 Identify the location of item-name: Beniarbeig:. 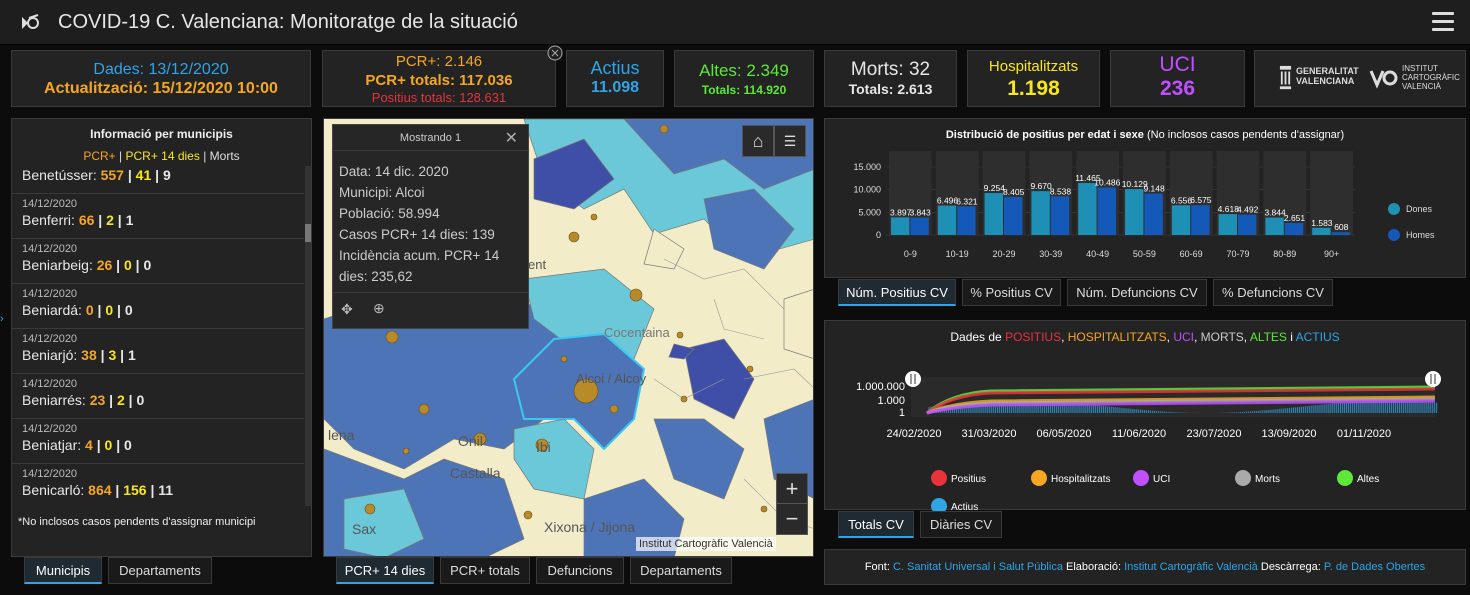
(57, 265).